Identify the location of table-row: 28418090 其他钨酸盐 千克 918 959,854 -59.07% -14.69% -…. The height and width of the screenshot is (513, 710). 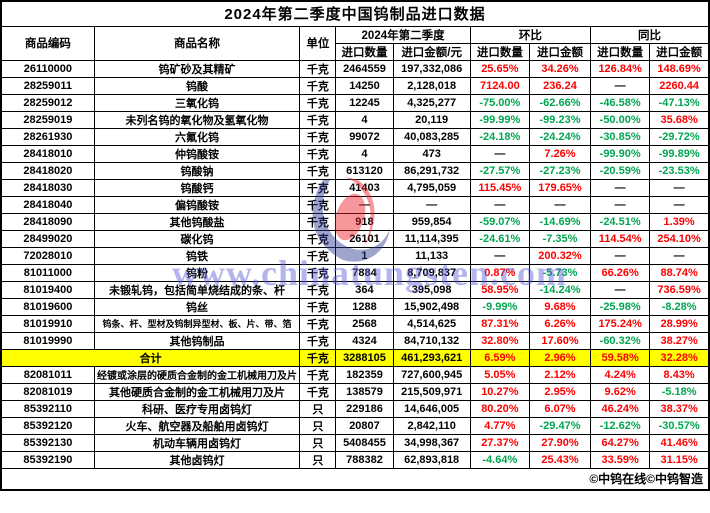
(355, 221).